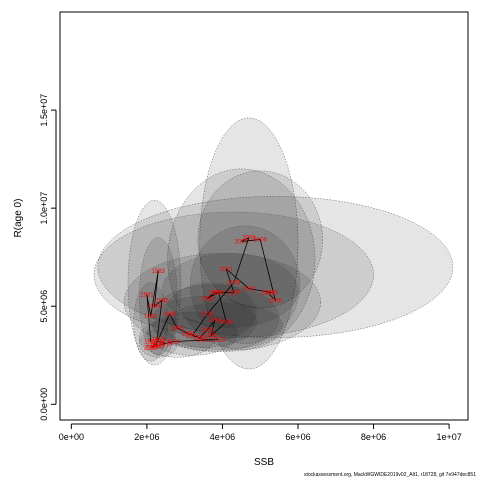 The image size is (480, 480). I want to click on trajectory-line, so click(211, 292).